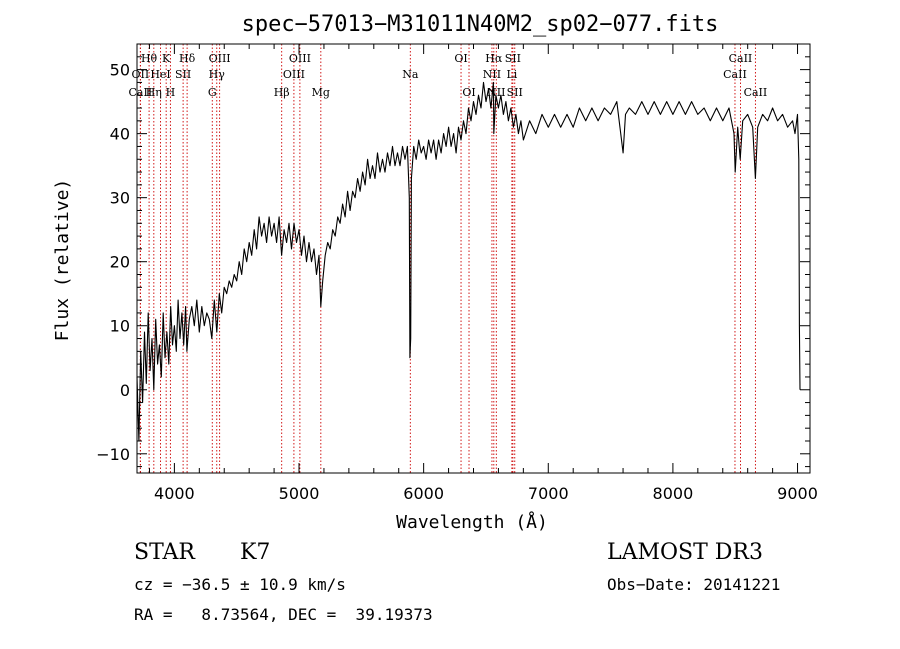  I want to click on y-tick-label: −10, so click(113, 454).